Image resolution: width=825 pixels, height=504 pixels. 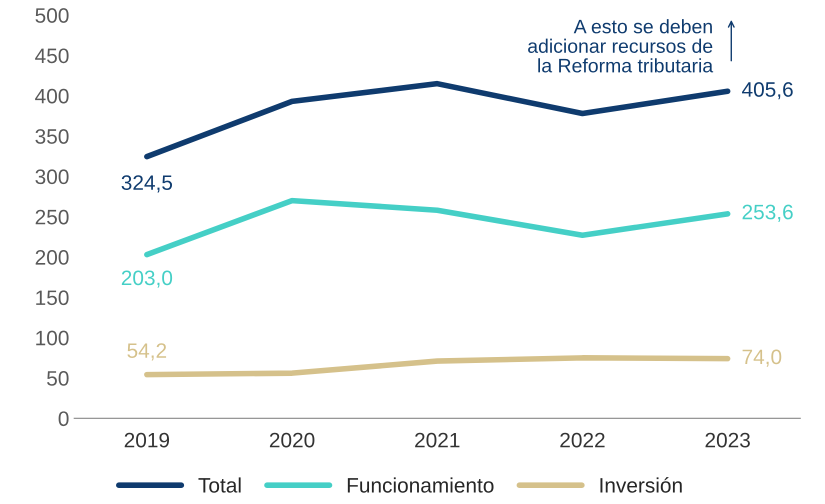 What do you see at coordinates (146, 351) in the screenshot?
I see `data-label: 54,2` at bounding box center [146, 351].